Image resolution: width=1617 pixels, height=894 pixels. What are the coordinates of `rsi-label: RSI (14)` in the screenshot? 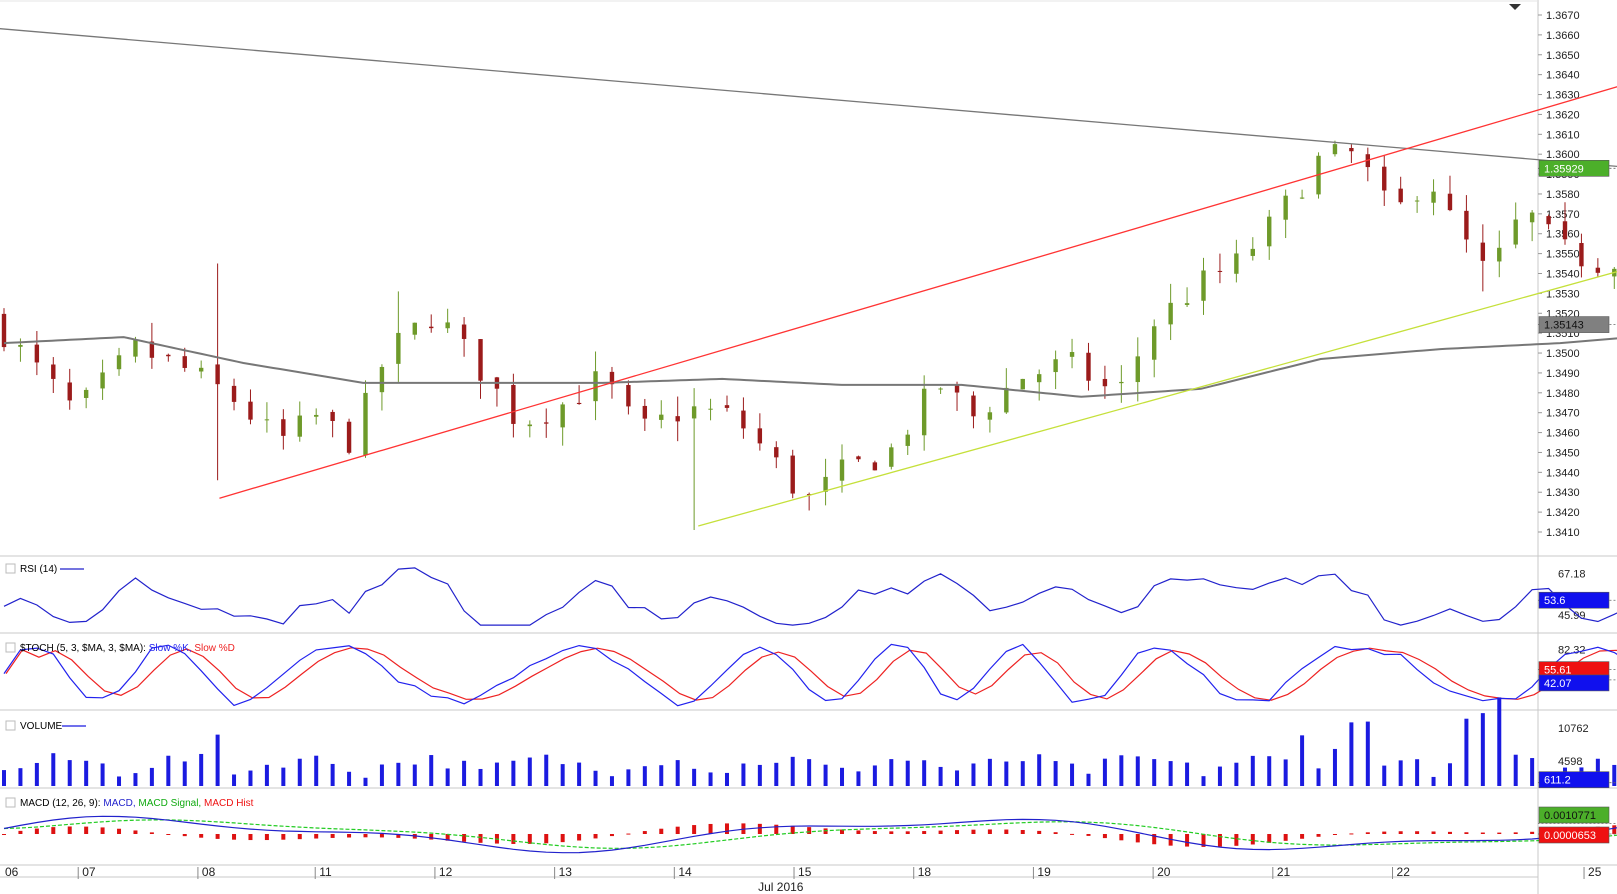 It's located at (38, 569).